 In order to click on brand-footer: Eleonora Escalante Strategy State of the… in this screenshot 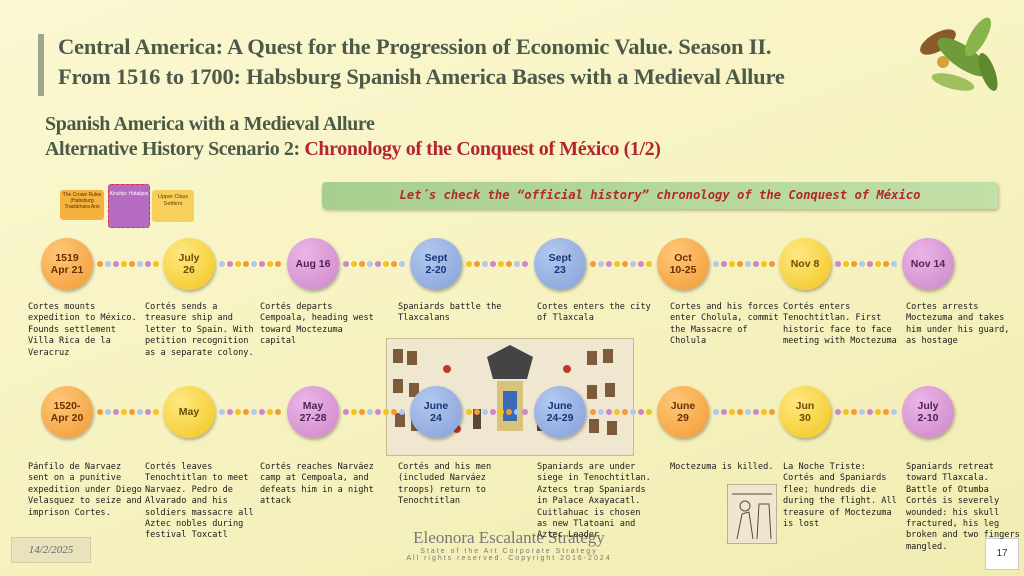, I will do `click(509, 545)`.